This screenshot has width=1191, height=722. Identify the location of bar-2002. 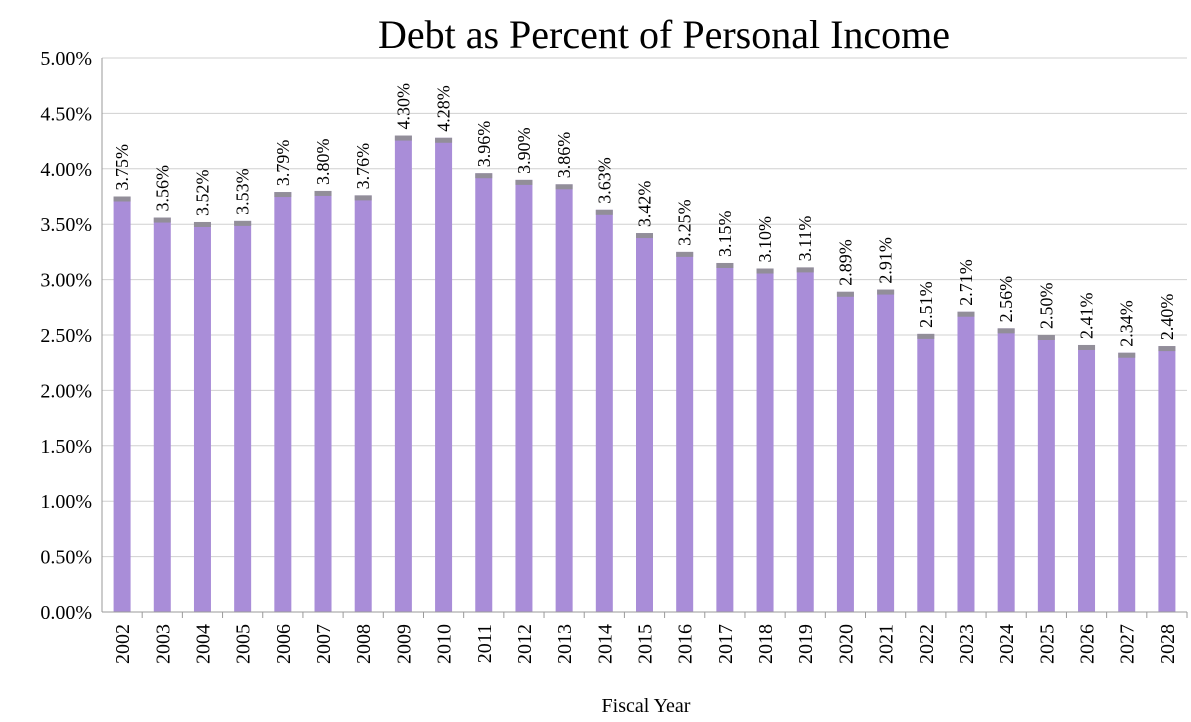
(122, 404).